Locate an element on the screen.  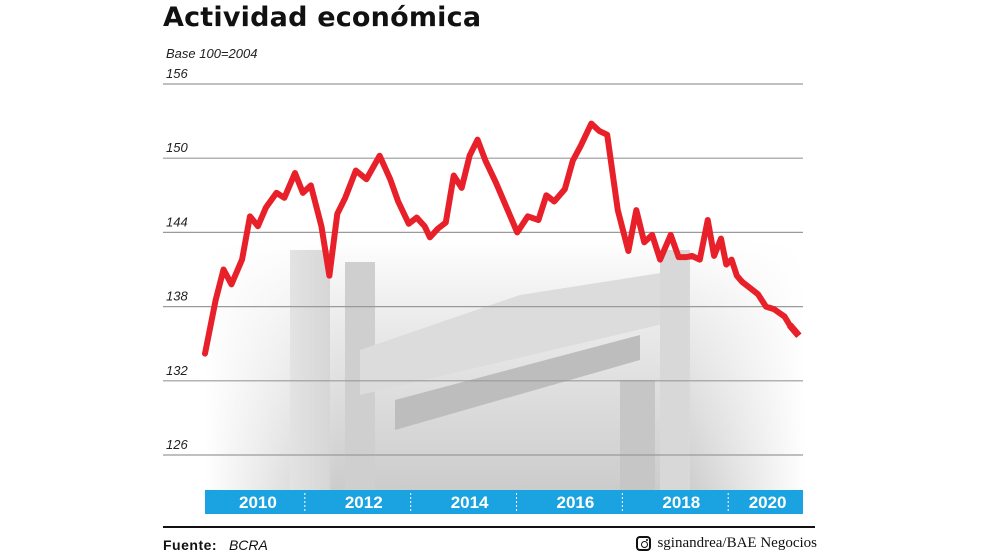
x-tick-label-2020: 2020 is located at coordinates (768, 502).